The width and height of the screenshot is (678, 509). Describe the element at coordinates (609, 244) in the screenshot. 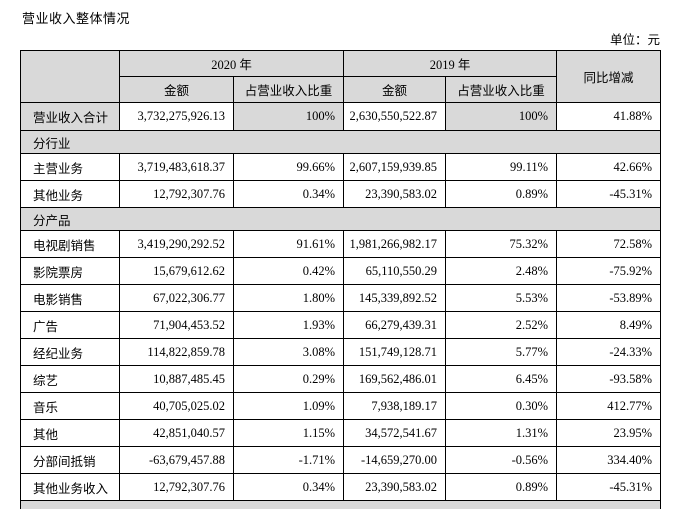

I see `yoy-change-cell: 72.58%` at that location.